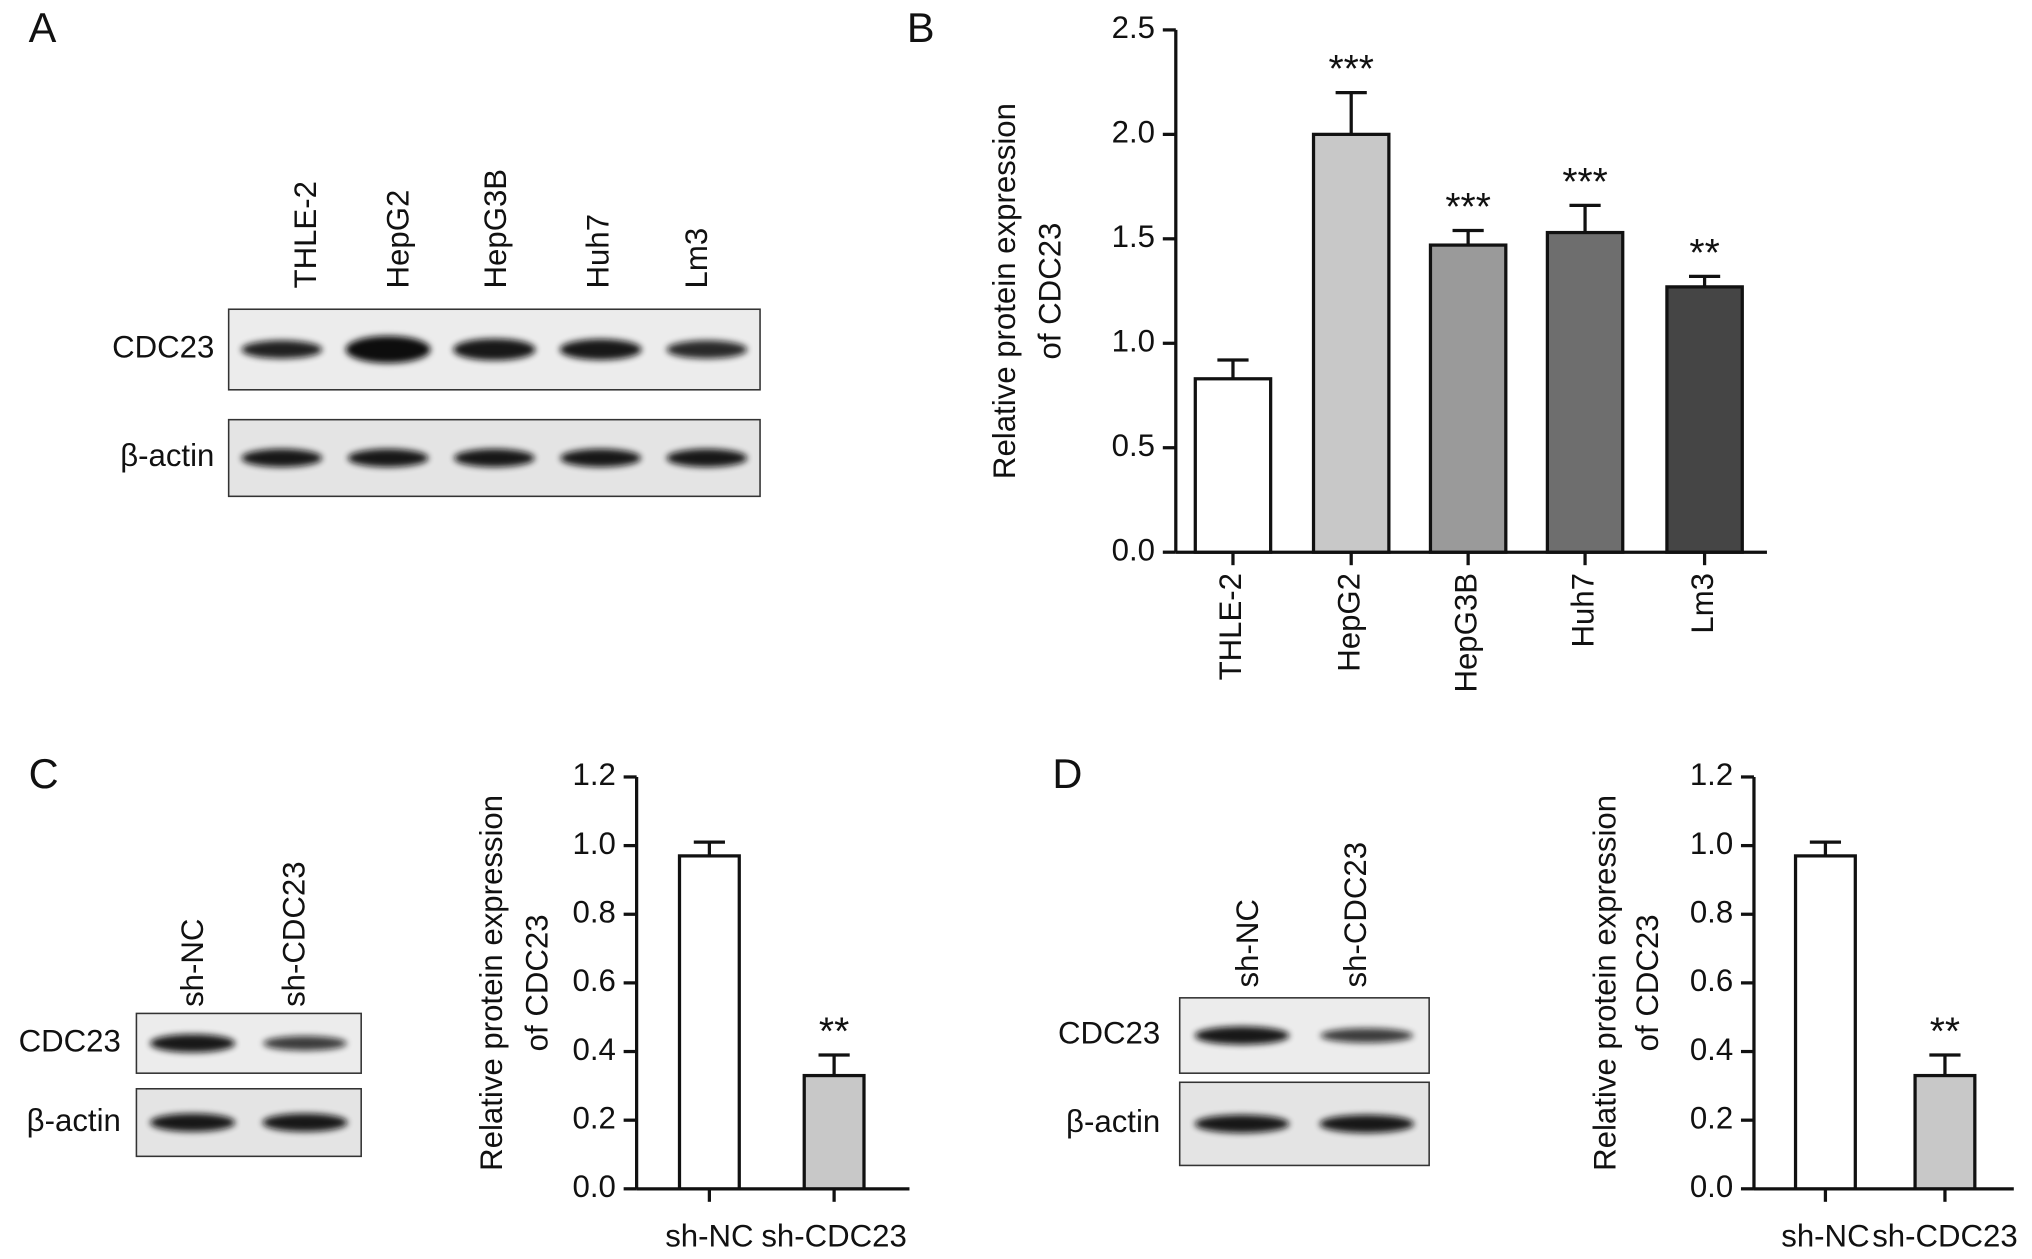 The height and width of the screenshot is (1259, 2032). I want to click on lane-label: HepG3B, so click(495, 229).